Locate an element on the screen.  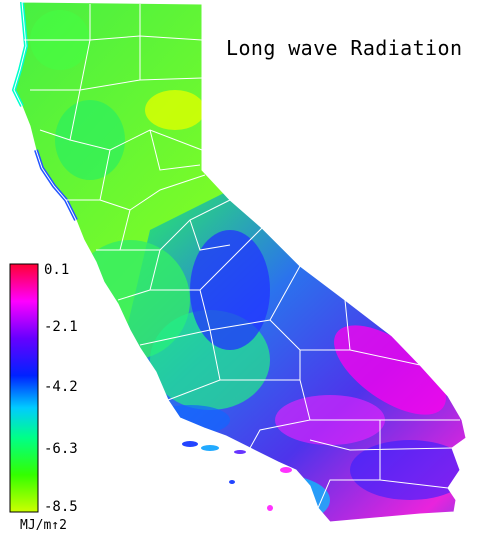
legend-tick-label: 0.1 is located at coordinates (57, 270).